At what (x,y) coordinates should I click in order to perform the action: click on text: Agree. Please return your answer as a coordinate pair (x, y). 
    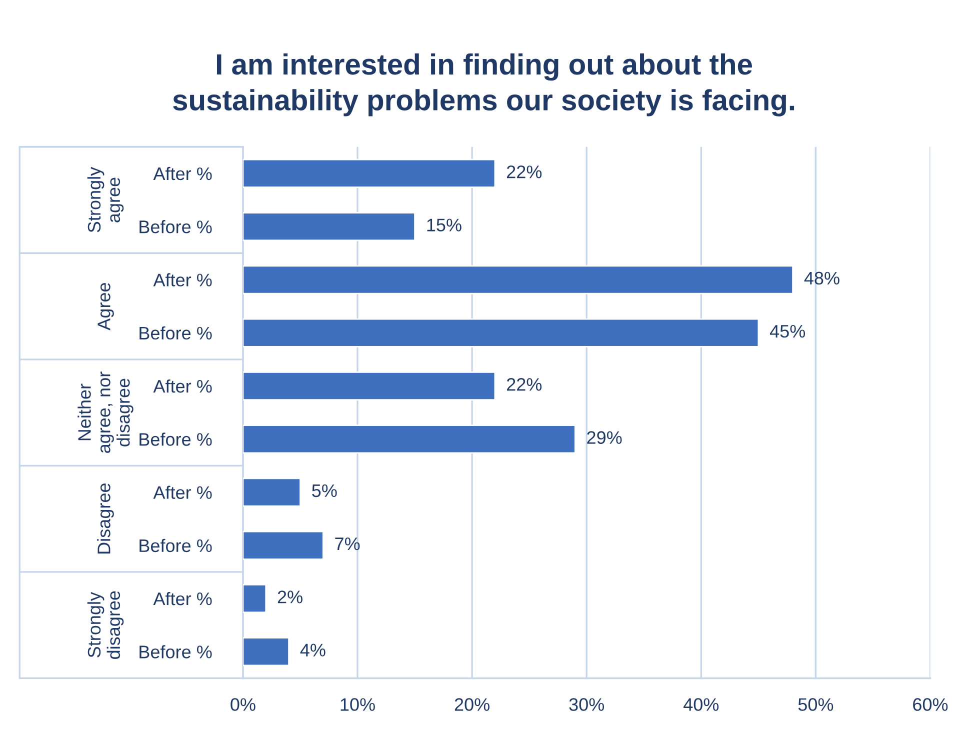
    Looking at the image, I should click on (106, 306).